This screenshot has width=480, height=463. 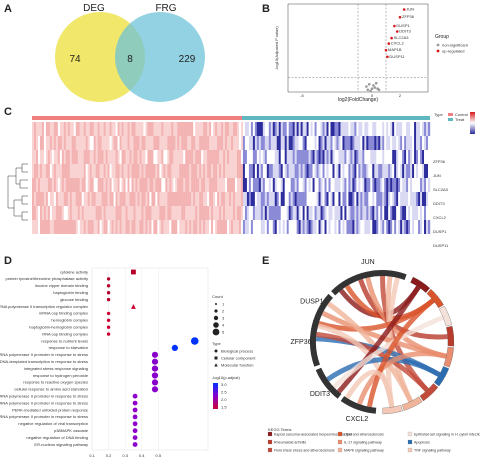 I want to click on chord-legend-swatch, so click(x=340, y=450).